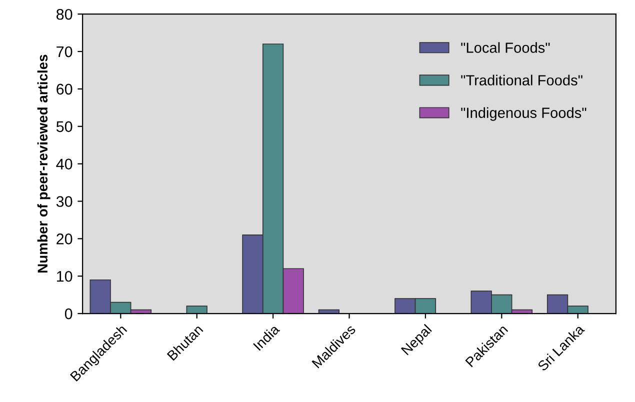 The image size is (635, 402). Describe the element at coordinates (64, 201) in the screenshot. I see `y-tick-label: 30` at that location.